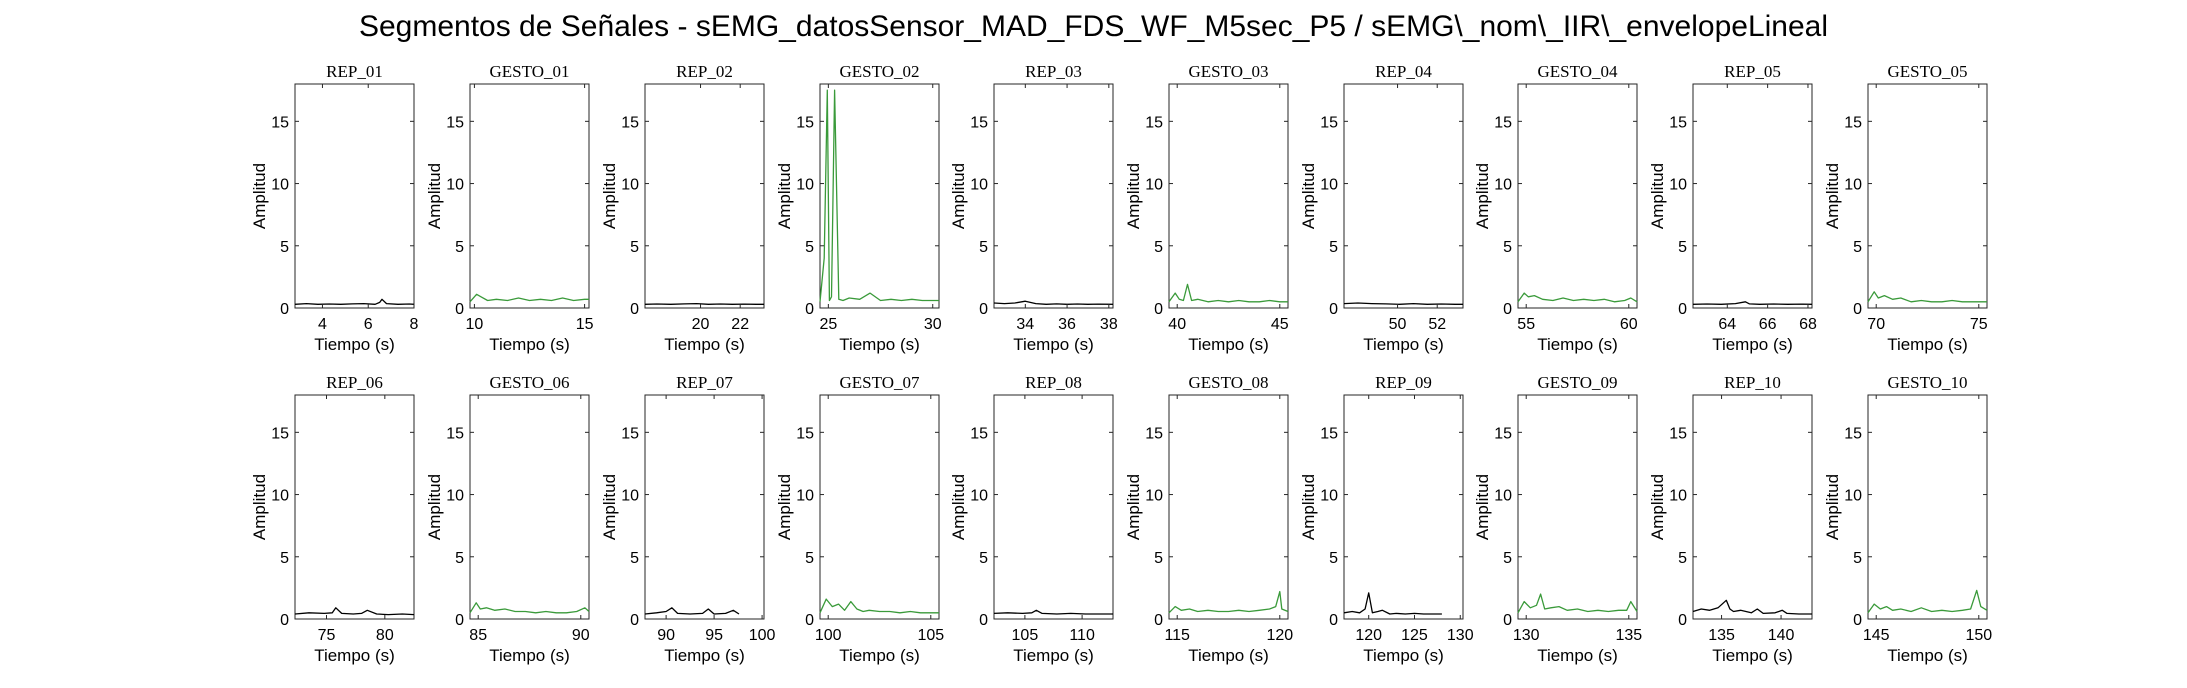 The width and height of the screenshot is (2187, 688). Describe the element at coordinates (1229, 71) in the screenshot. I see `panel-title: GESTO_03` at that location.